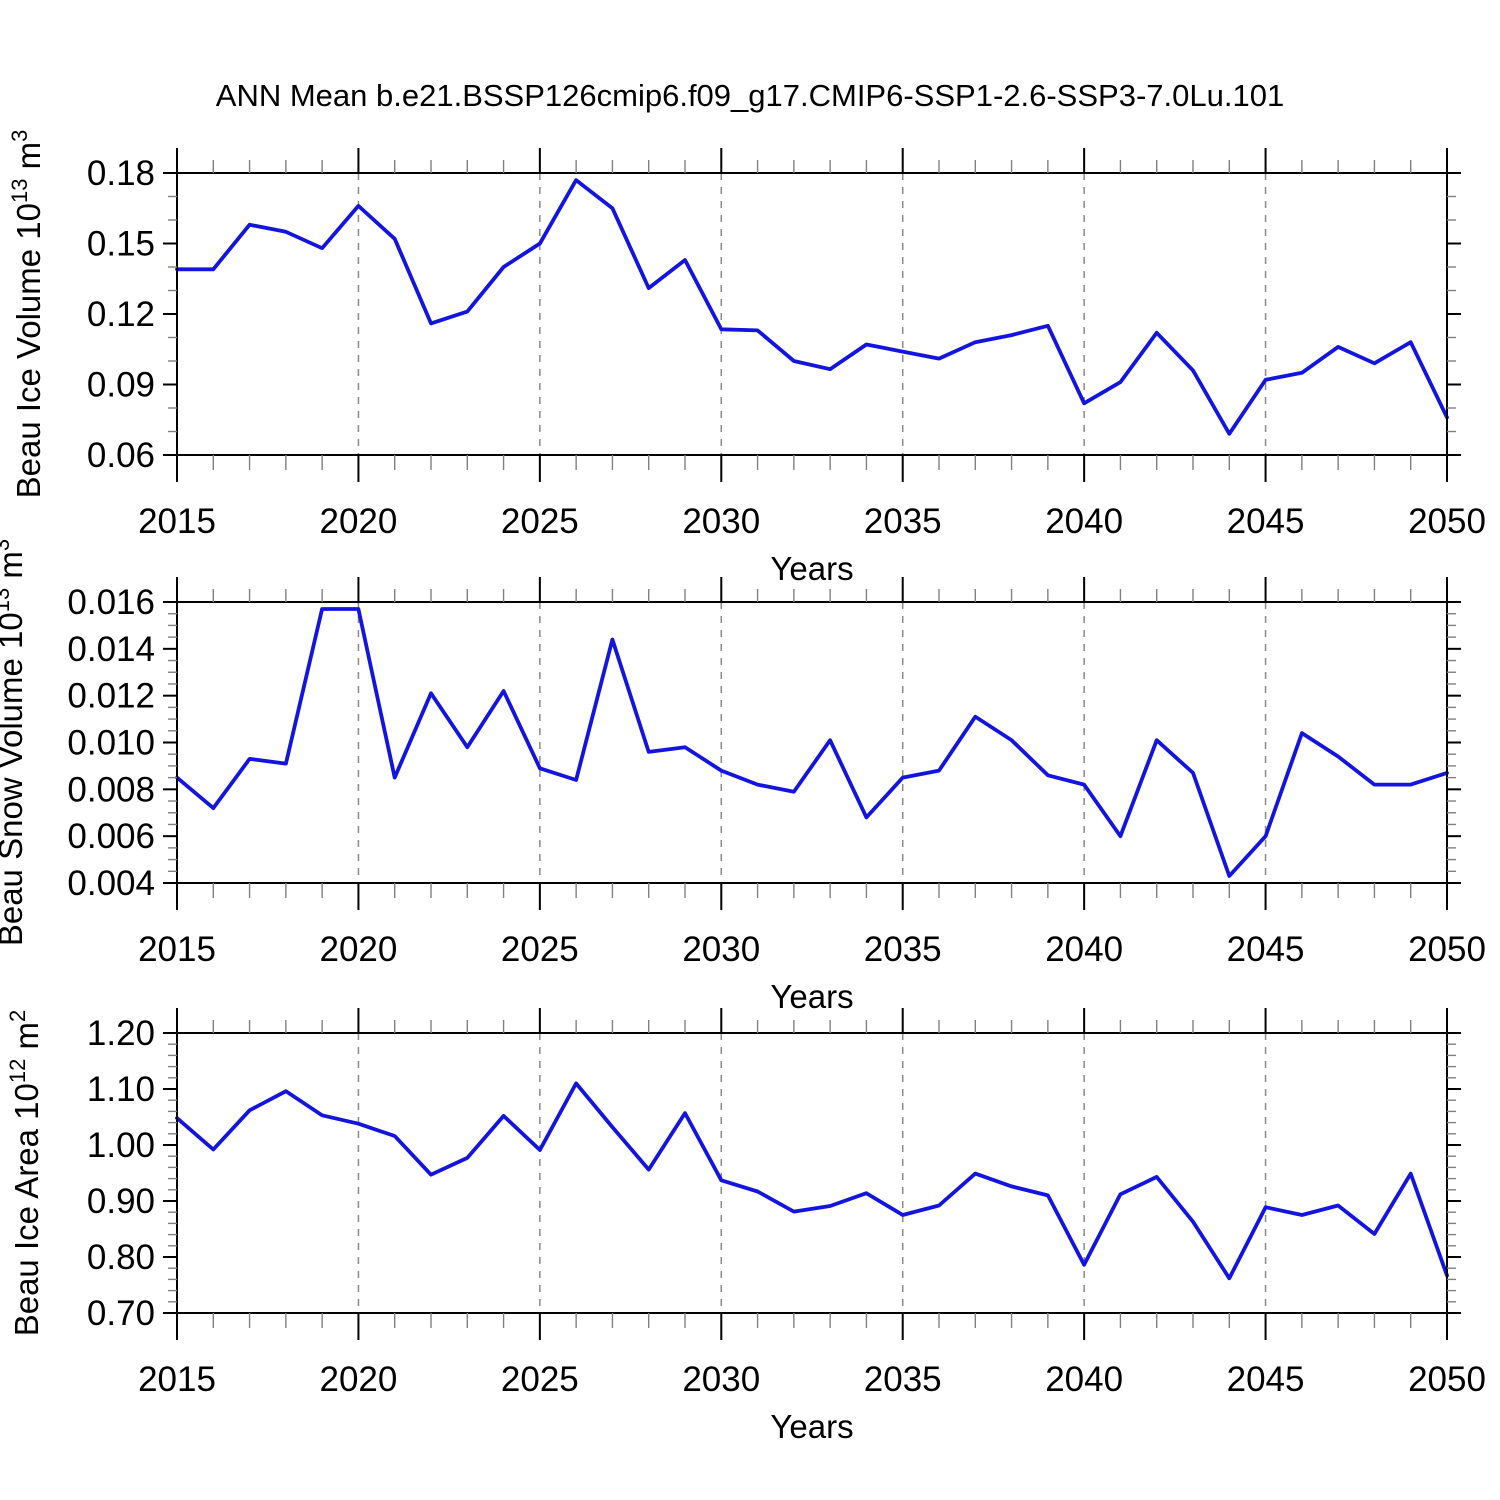 Image resolution: width=1500 pixels, height=1500 pixels. What do you see at coordinates (812, 1181) in the screenshot?
I see `beau-ice-area-line` at bounding box center [812, 1181].